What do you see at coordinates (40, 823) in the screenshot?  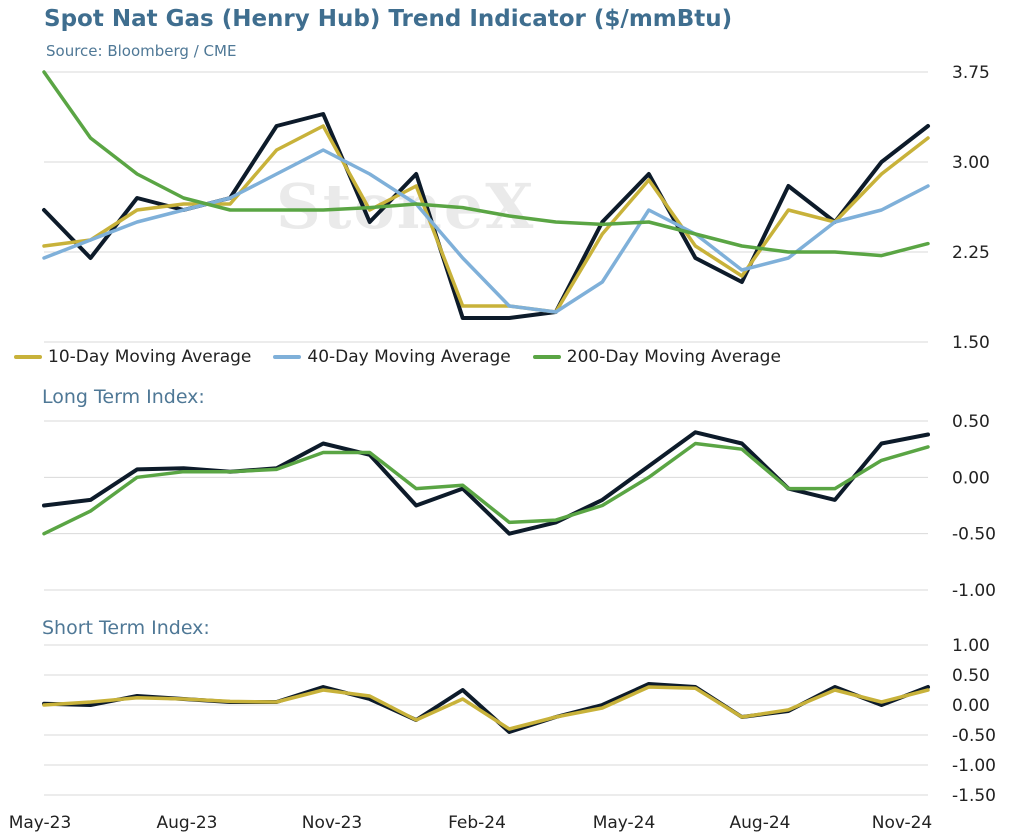 I see `x-axis-label: May-23` at bounding box center [40, 823].